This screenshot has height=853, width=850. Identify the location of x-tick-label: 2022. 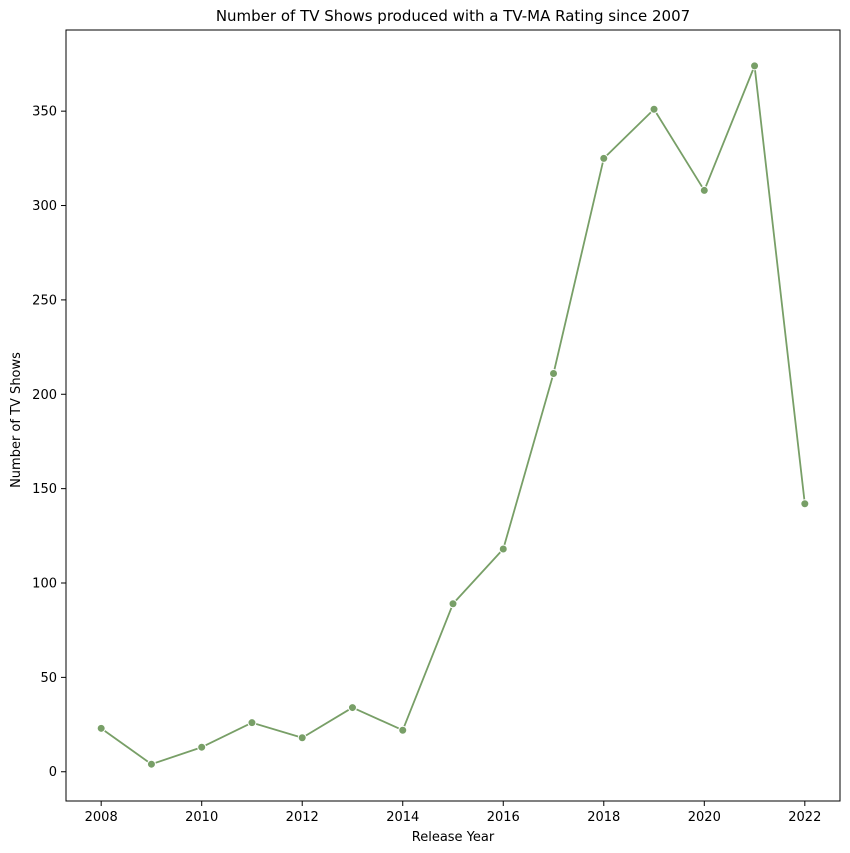
(804, 817).